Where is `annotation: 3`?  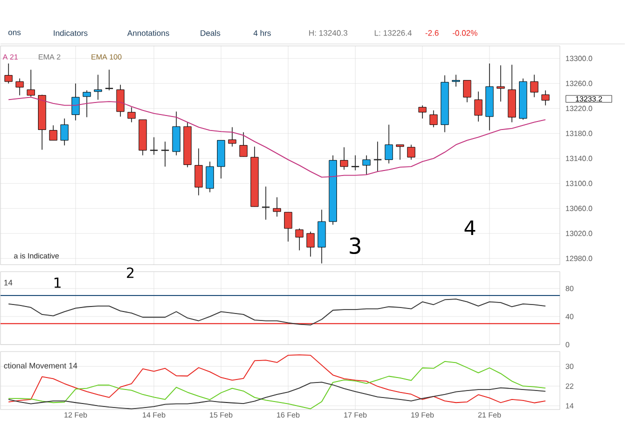 annotation: 3 is located at coordinates (355, 245).